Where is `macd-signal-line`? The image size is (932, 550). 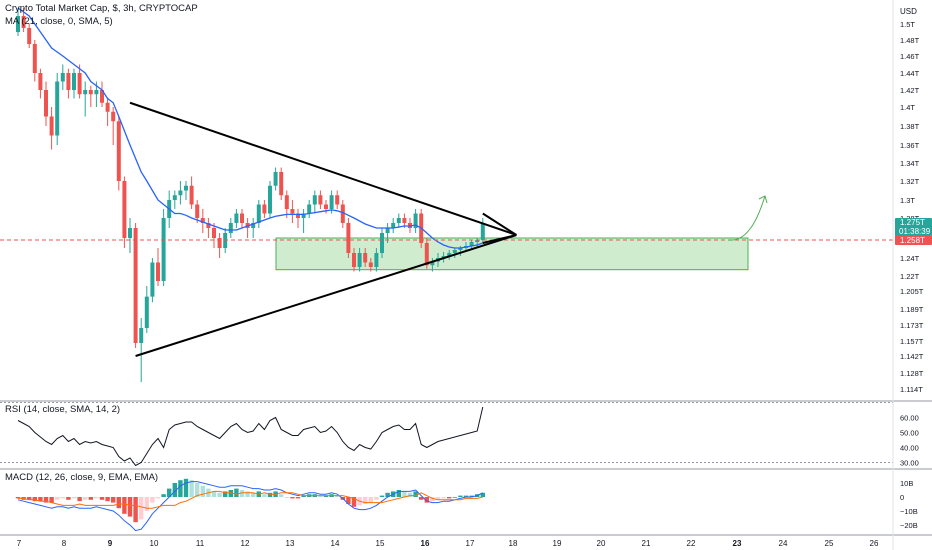
macd-signal-line is located at coordinates (250, 499).